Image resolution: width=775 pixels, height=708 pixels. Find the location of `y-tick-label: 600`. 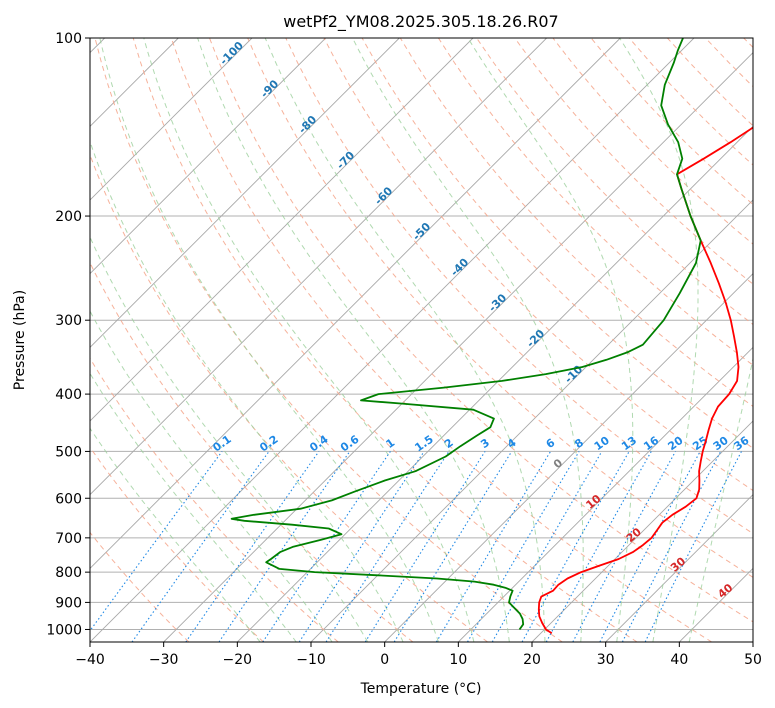

y-tick-label: 600 is located at coordinates (68, 499).